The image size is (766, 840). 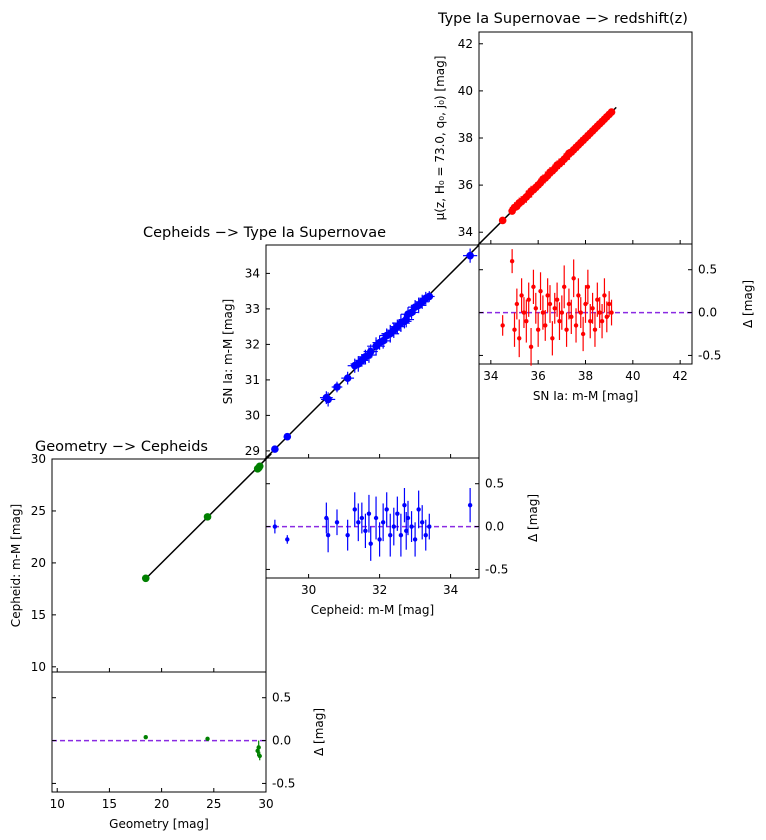 I want to click on chart-title: Type Ia Supernovae −> redshift(z), so click(x=562, y=19).